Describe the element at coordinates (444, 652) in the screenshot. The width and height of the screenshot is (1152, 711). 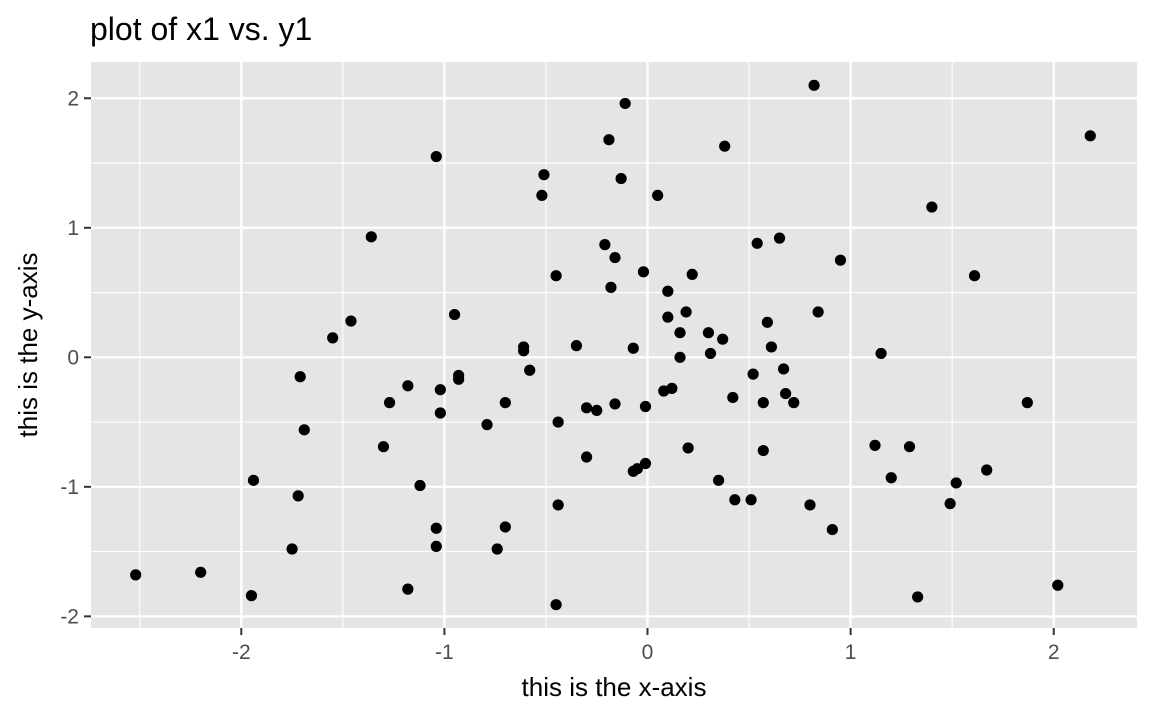
I see `x-tick-label: -1` at that location.